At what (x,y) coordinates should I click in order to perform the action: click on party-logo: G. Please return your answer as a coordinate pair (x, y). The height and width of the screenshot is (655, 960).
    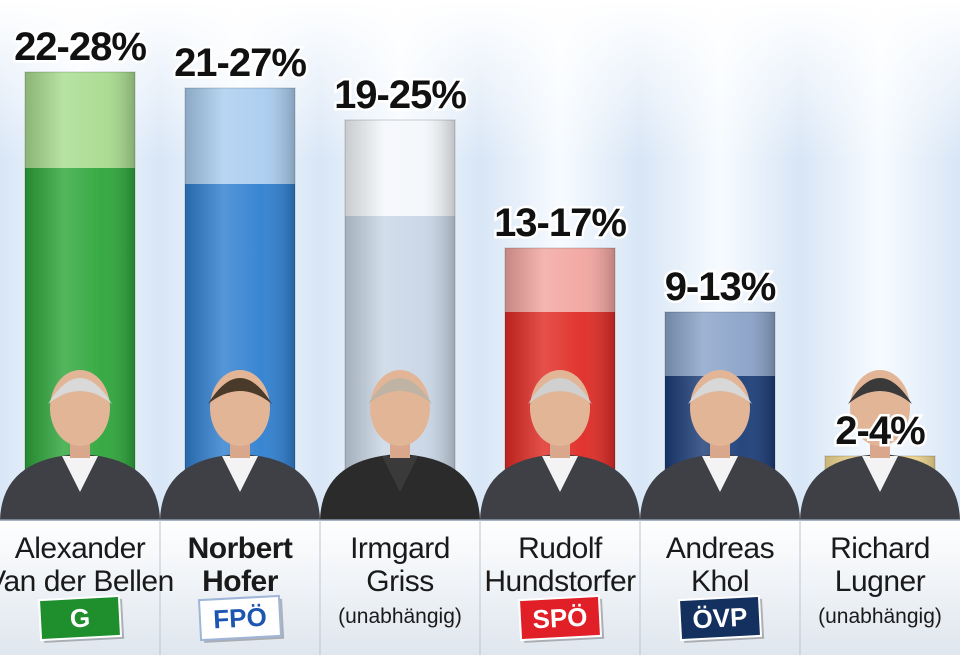
    Looking at the image, I should click on (81, 618).